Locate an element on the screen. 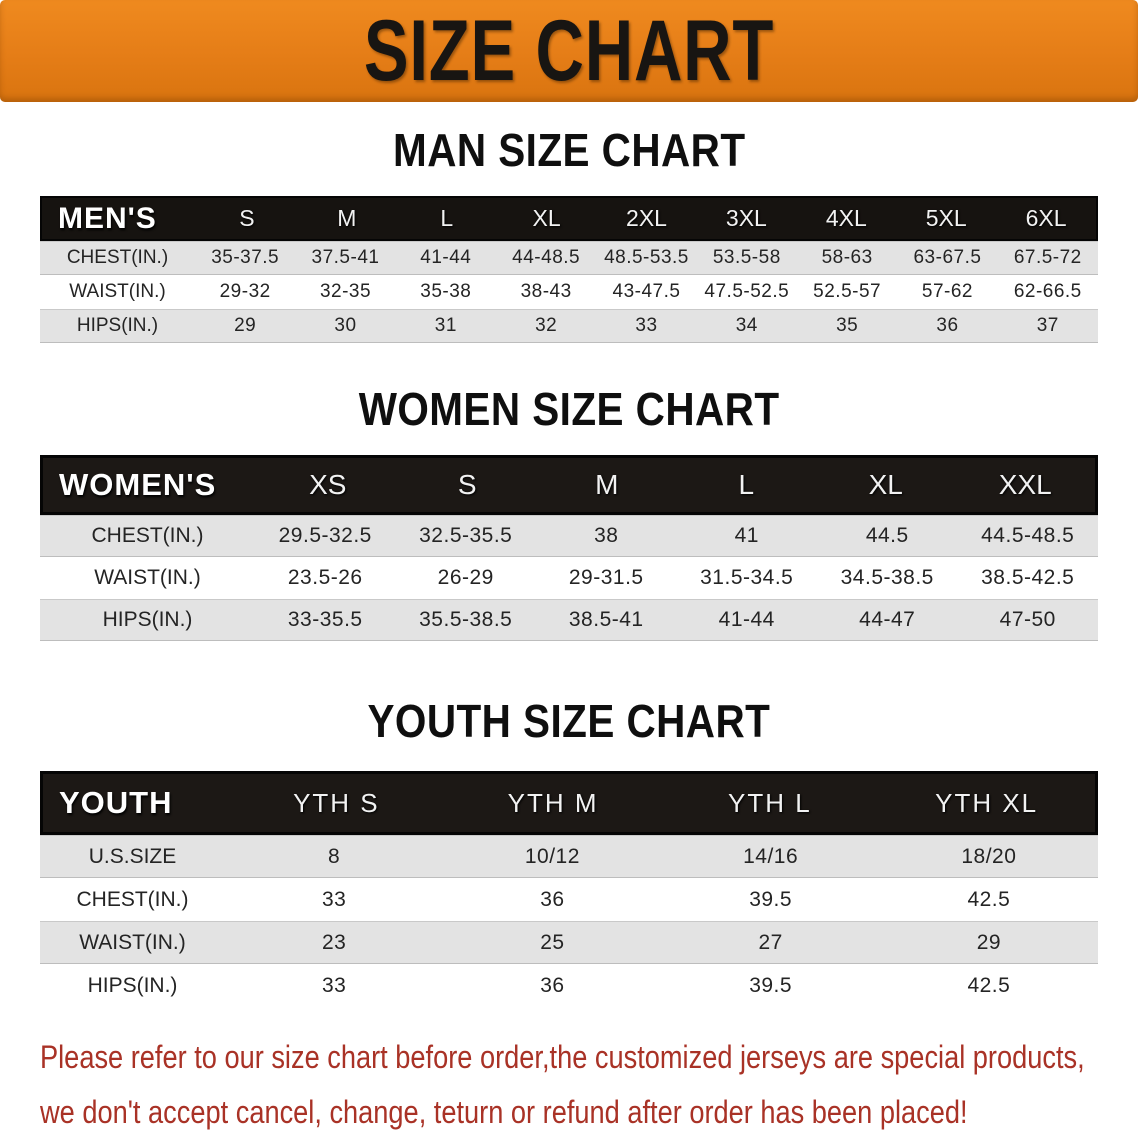 The width and height of the screenshot is (1138, 1132). women-hips-label: HIPS(IN.) is located at coordinates (147, 619).